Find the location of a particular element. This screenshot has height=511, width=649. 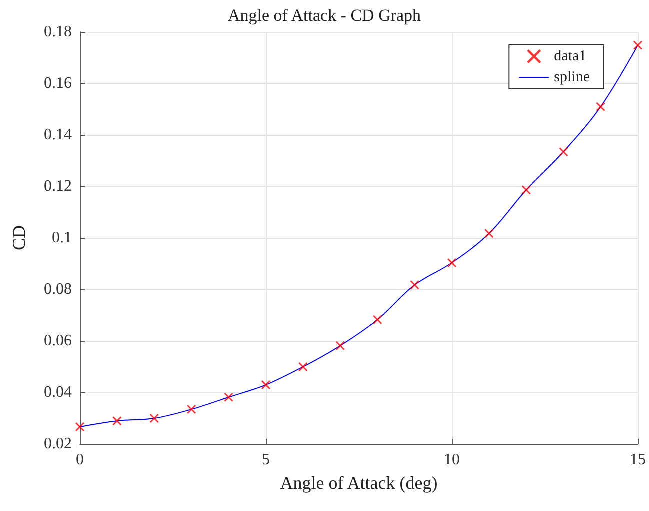

y-tick-label: 0.1 is located at coordinates (62, 238).